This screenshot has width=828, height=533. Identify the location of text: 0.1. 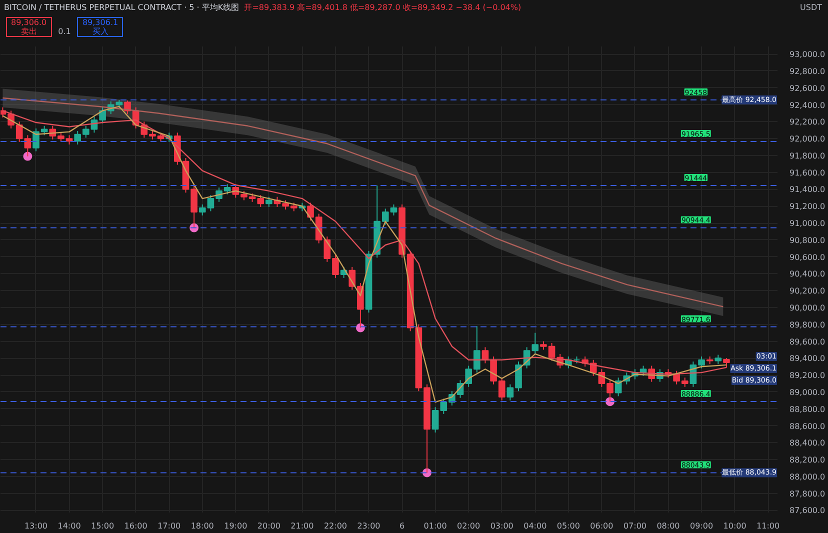
(64, 31).